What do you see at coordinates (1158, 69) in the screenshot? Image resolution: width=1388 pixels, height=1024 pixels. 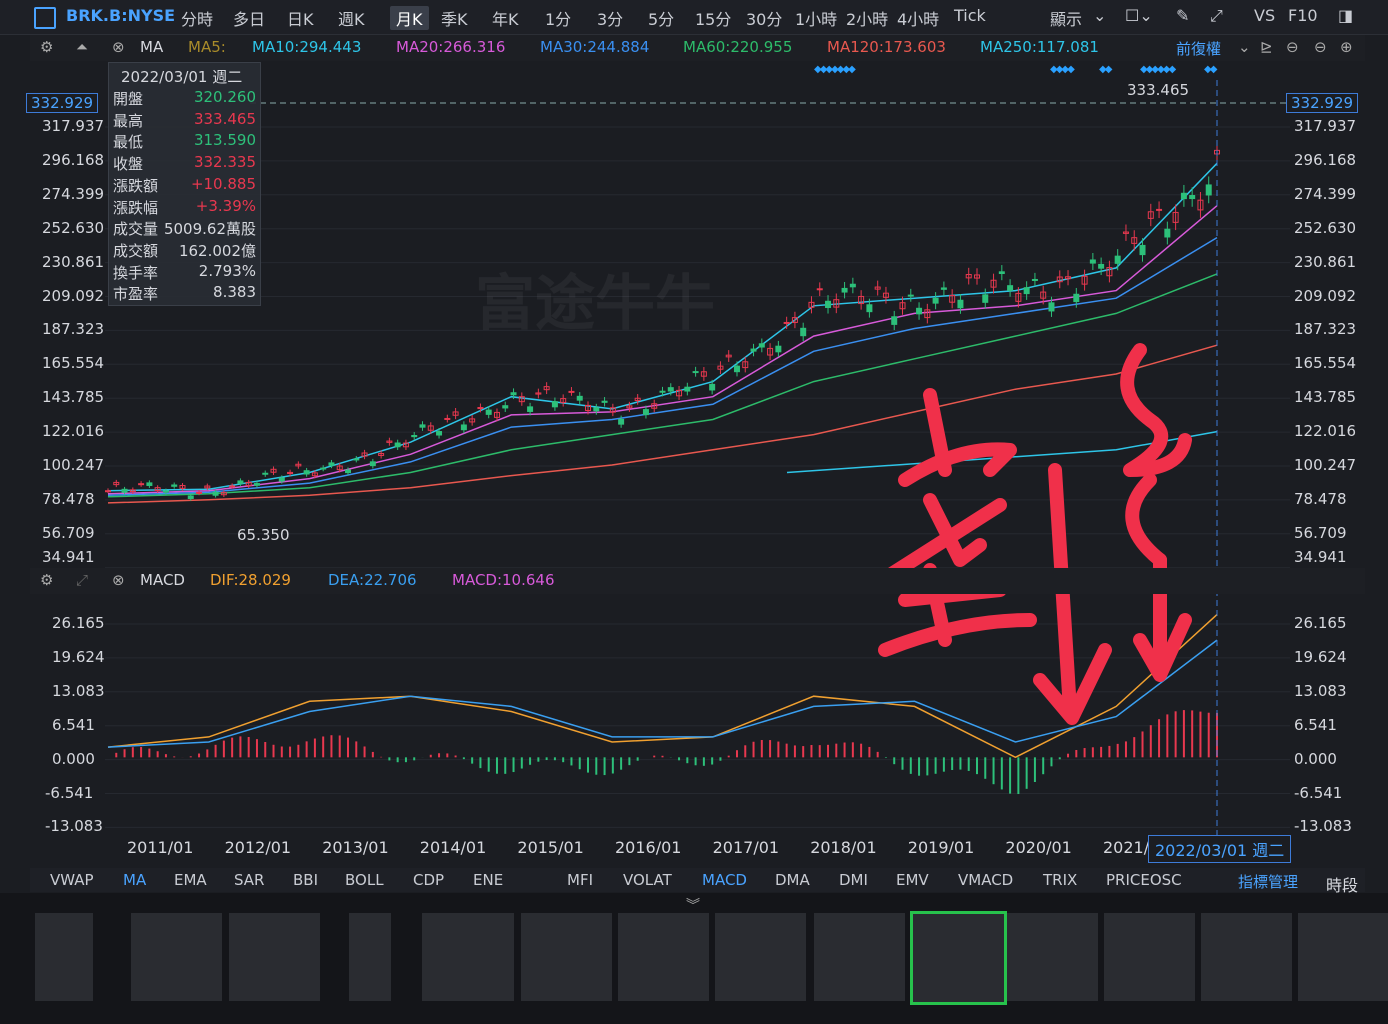 I see `event-markers: ◆◆◆◆◆◆` at bounding box center [1158, 69].